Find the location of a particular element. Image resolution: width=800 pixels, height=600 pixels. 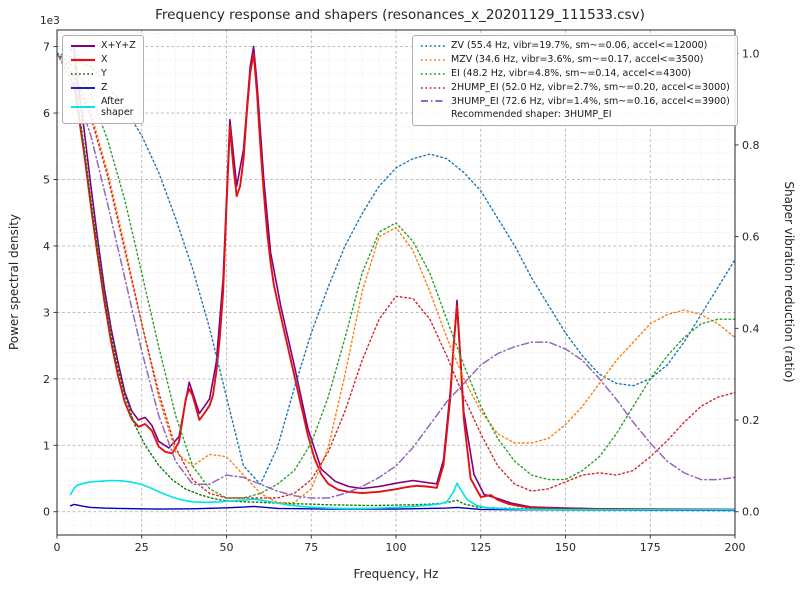

x-tick-label: 75 is located at coordinates (311, 547).